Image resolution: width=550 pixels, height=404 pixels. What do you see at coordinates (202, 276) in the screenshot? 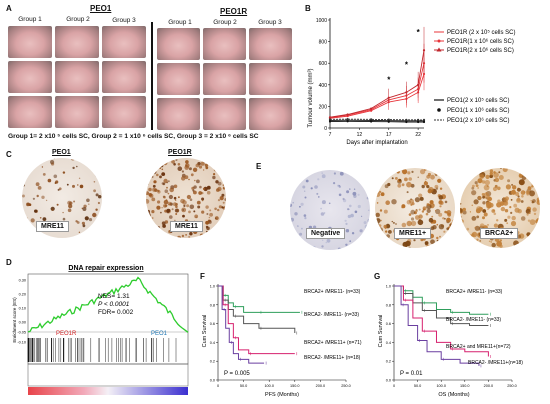
I see `panel-f-label: F` at bounding box center [202, 276].